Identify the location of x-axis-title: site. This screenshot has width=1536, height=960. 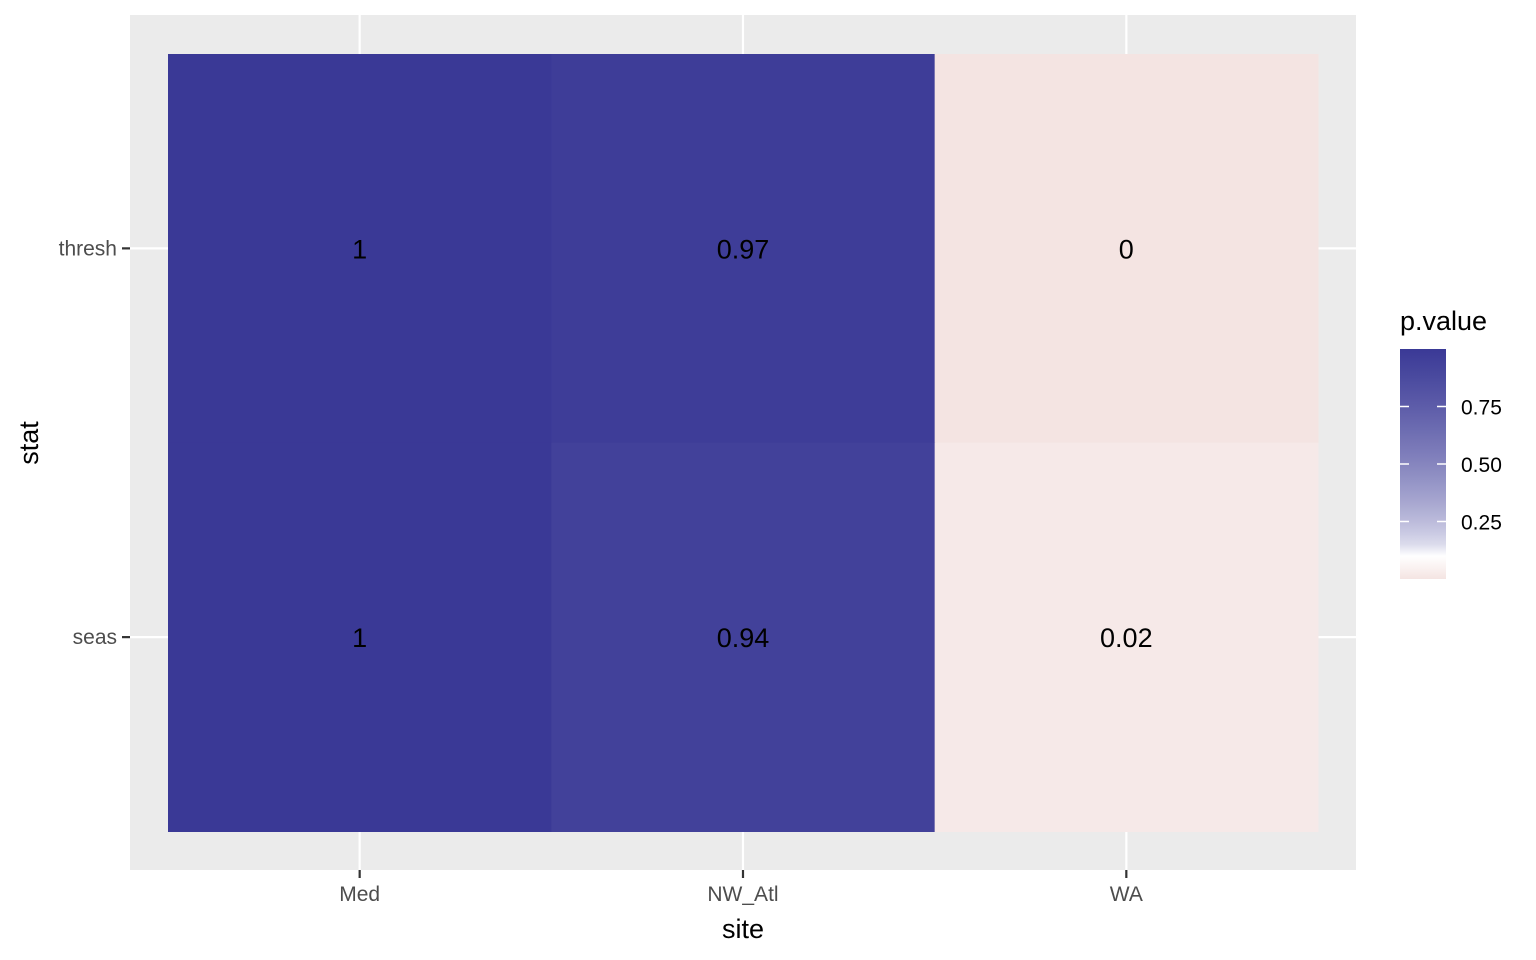
(743, 929).